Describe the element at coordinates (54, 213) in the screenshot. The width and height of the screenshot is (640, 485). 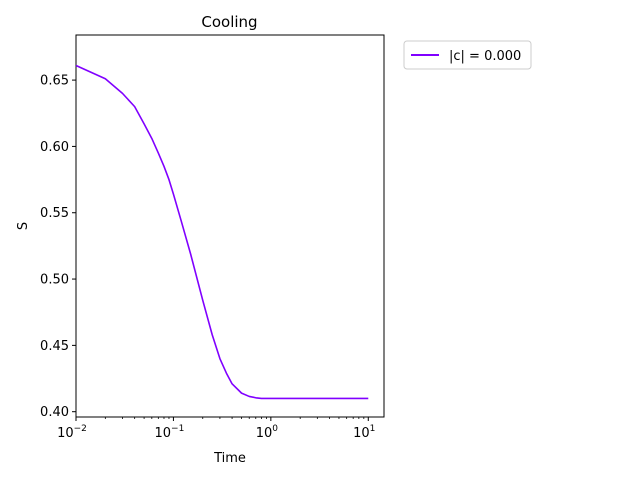
I see `y-tick-label: 0.55` at that location.